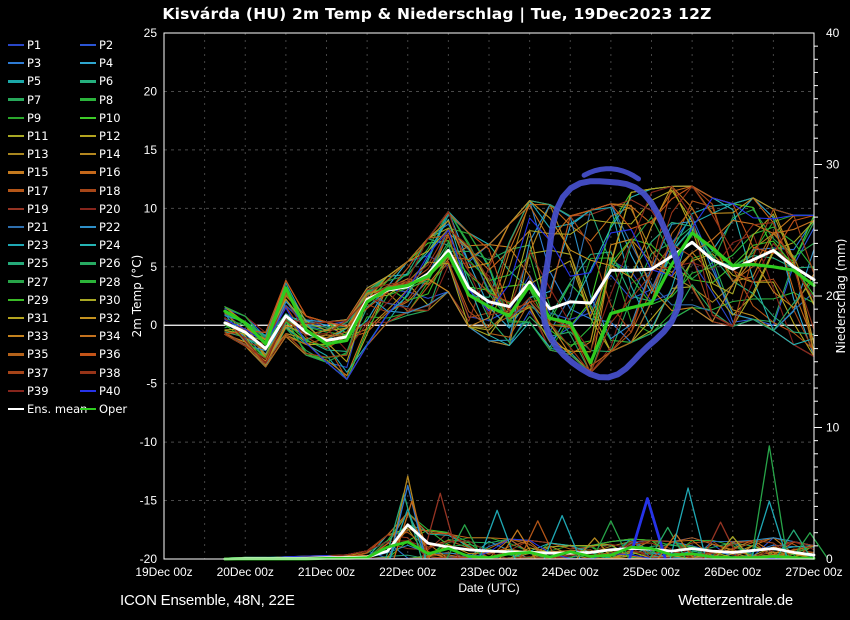 The height and width of the screenshot is (620, 850). Describe the element at coordinates (47, 409) in the screenshot. I see `legend-item-ens-mean: Ens. mean` at that location.